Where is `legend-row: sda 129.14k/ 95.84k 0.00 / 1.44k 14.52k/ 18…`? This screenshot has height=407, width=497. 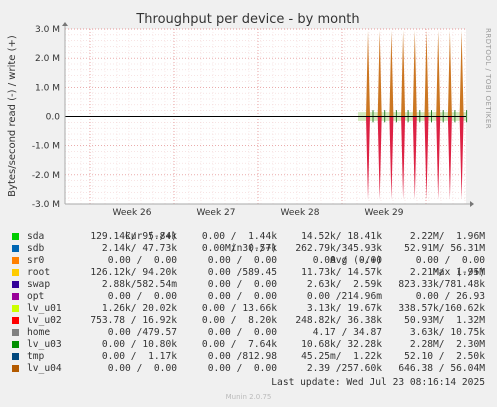 legend-row: sda 129.14k/ 95.84k 0.00 / 1.44k 14.52k/ 18… is located at coordinates (248, 237).